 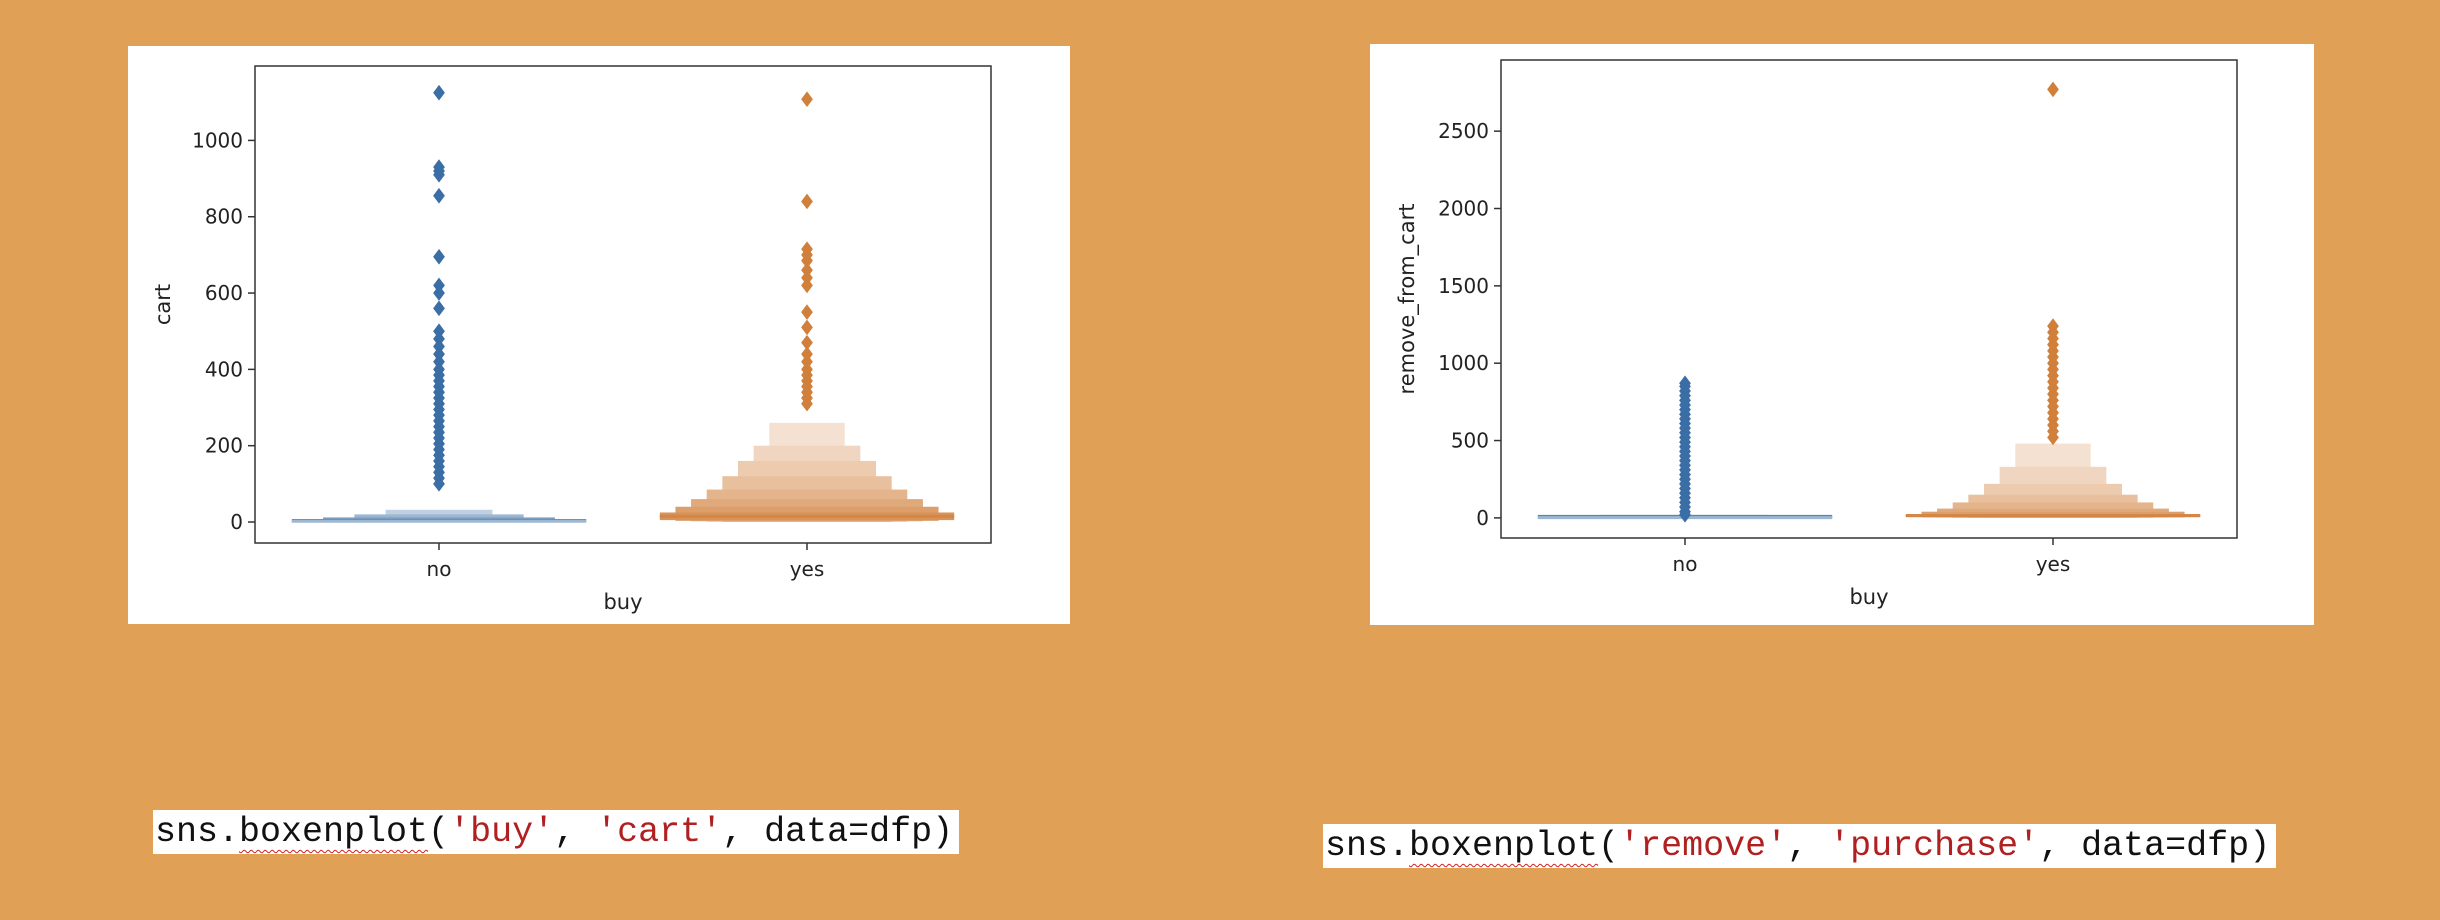 What do you see at coordinates (163, 304) in the screenshot?
I see `y-axis-title: cart` at bounding box center [163, 304].